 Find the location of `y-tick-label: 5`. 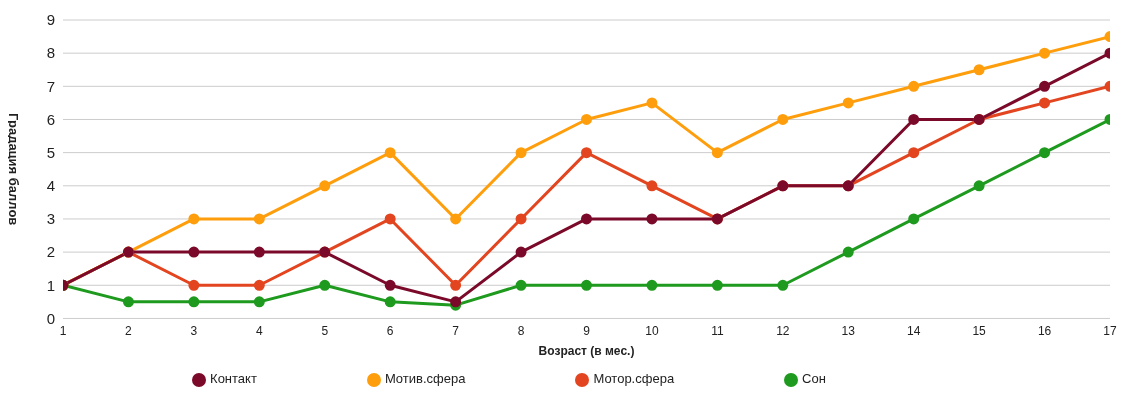

y-tick-label: 5 is located at coordinates (50, 152).